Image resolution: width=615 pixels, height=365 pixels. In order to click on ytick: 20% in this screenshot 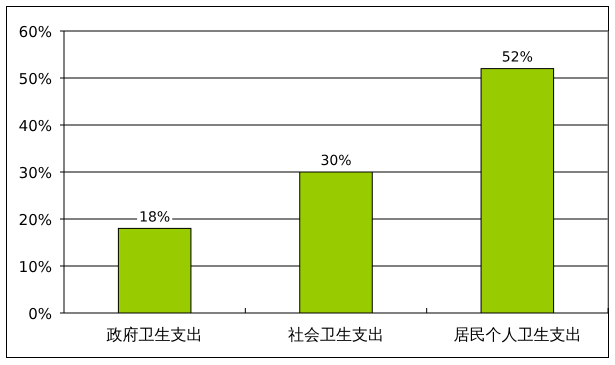, I will do `click(35, 220)`.